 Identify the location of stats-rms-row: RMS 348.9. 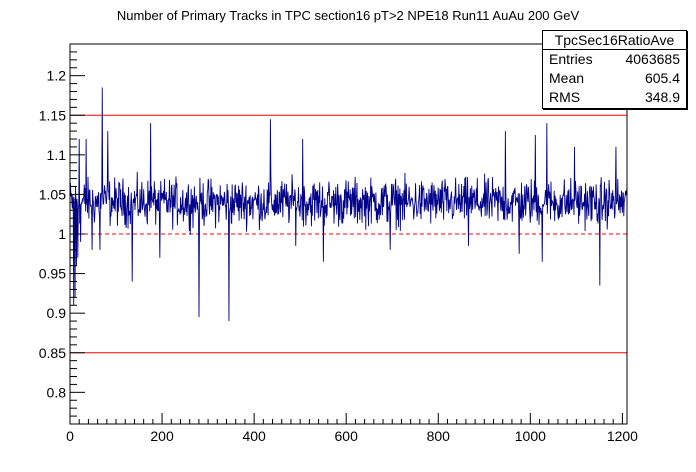
(614, 97).